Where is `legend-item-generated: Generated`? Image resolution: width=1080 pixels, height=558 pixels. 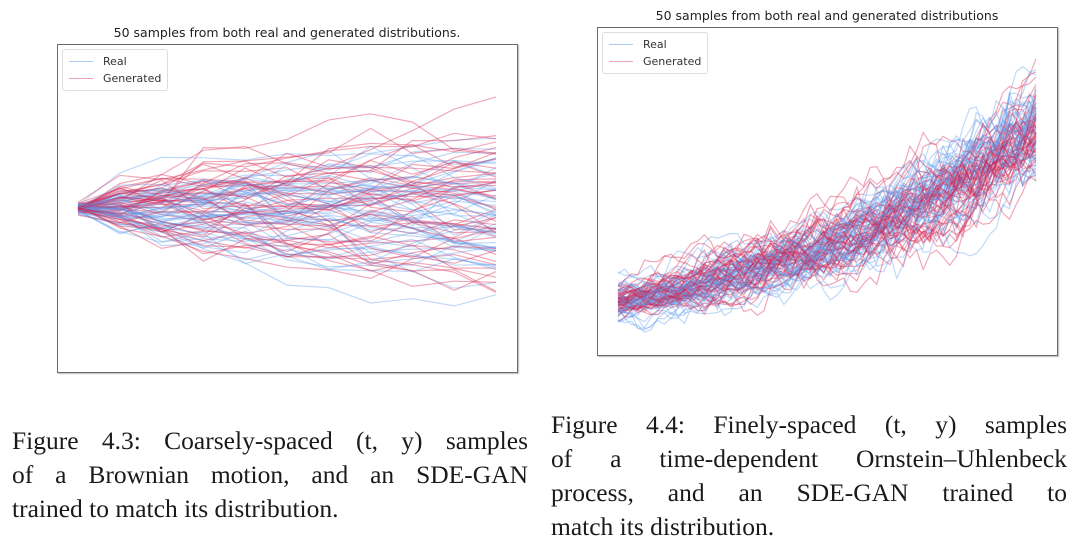
legend-item-generated: Generated is located at coordinates (655, 61).